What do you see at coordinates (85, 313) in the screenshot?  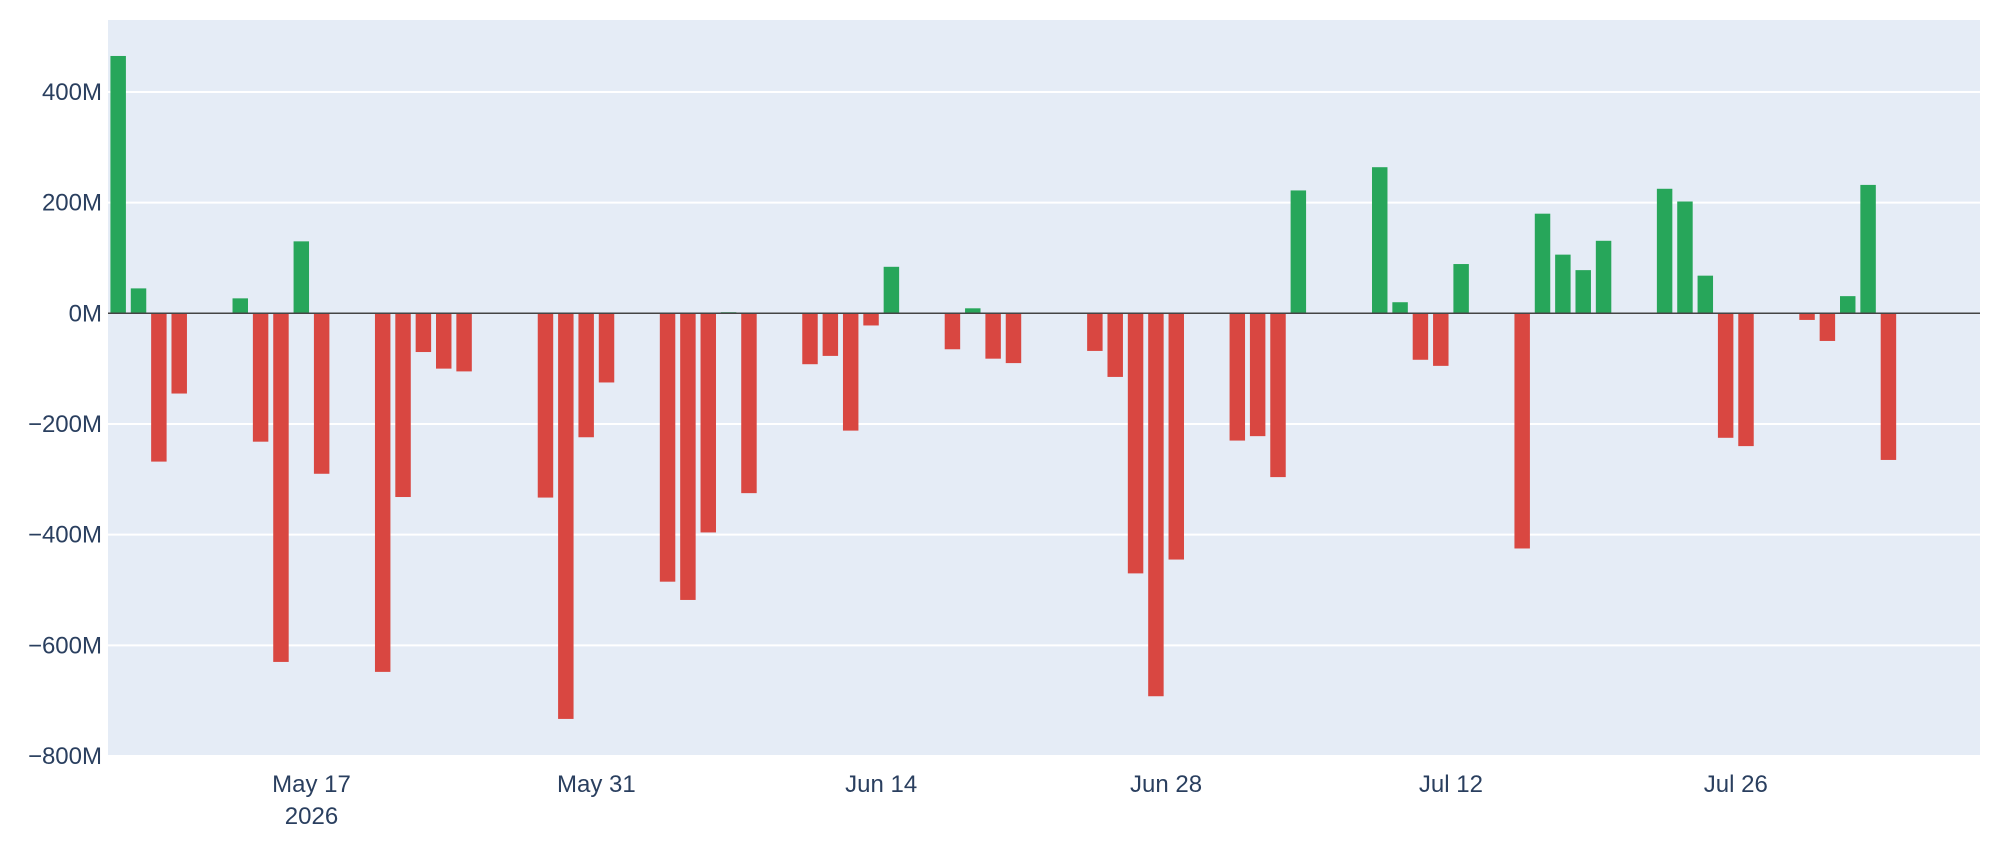 I see `y-tick-label: 0M` at bounding box center [85, 313].